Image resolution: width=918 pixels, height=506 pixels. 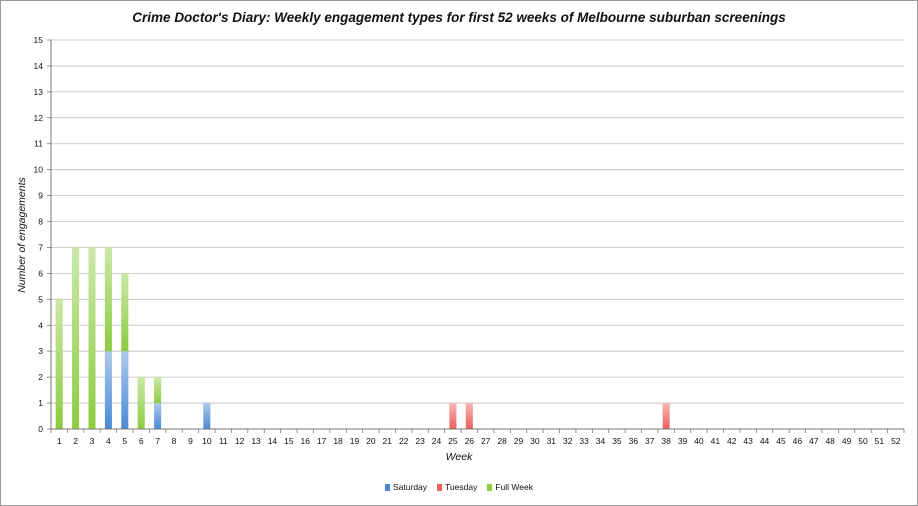 What do you see at coordinates (514, 487) in the screenshot?
I see `legend-label: Full Week` at bounding box center [514, 487].